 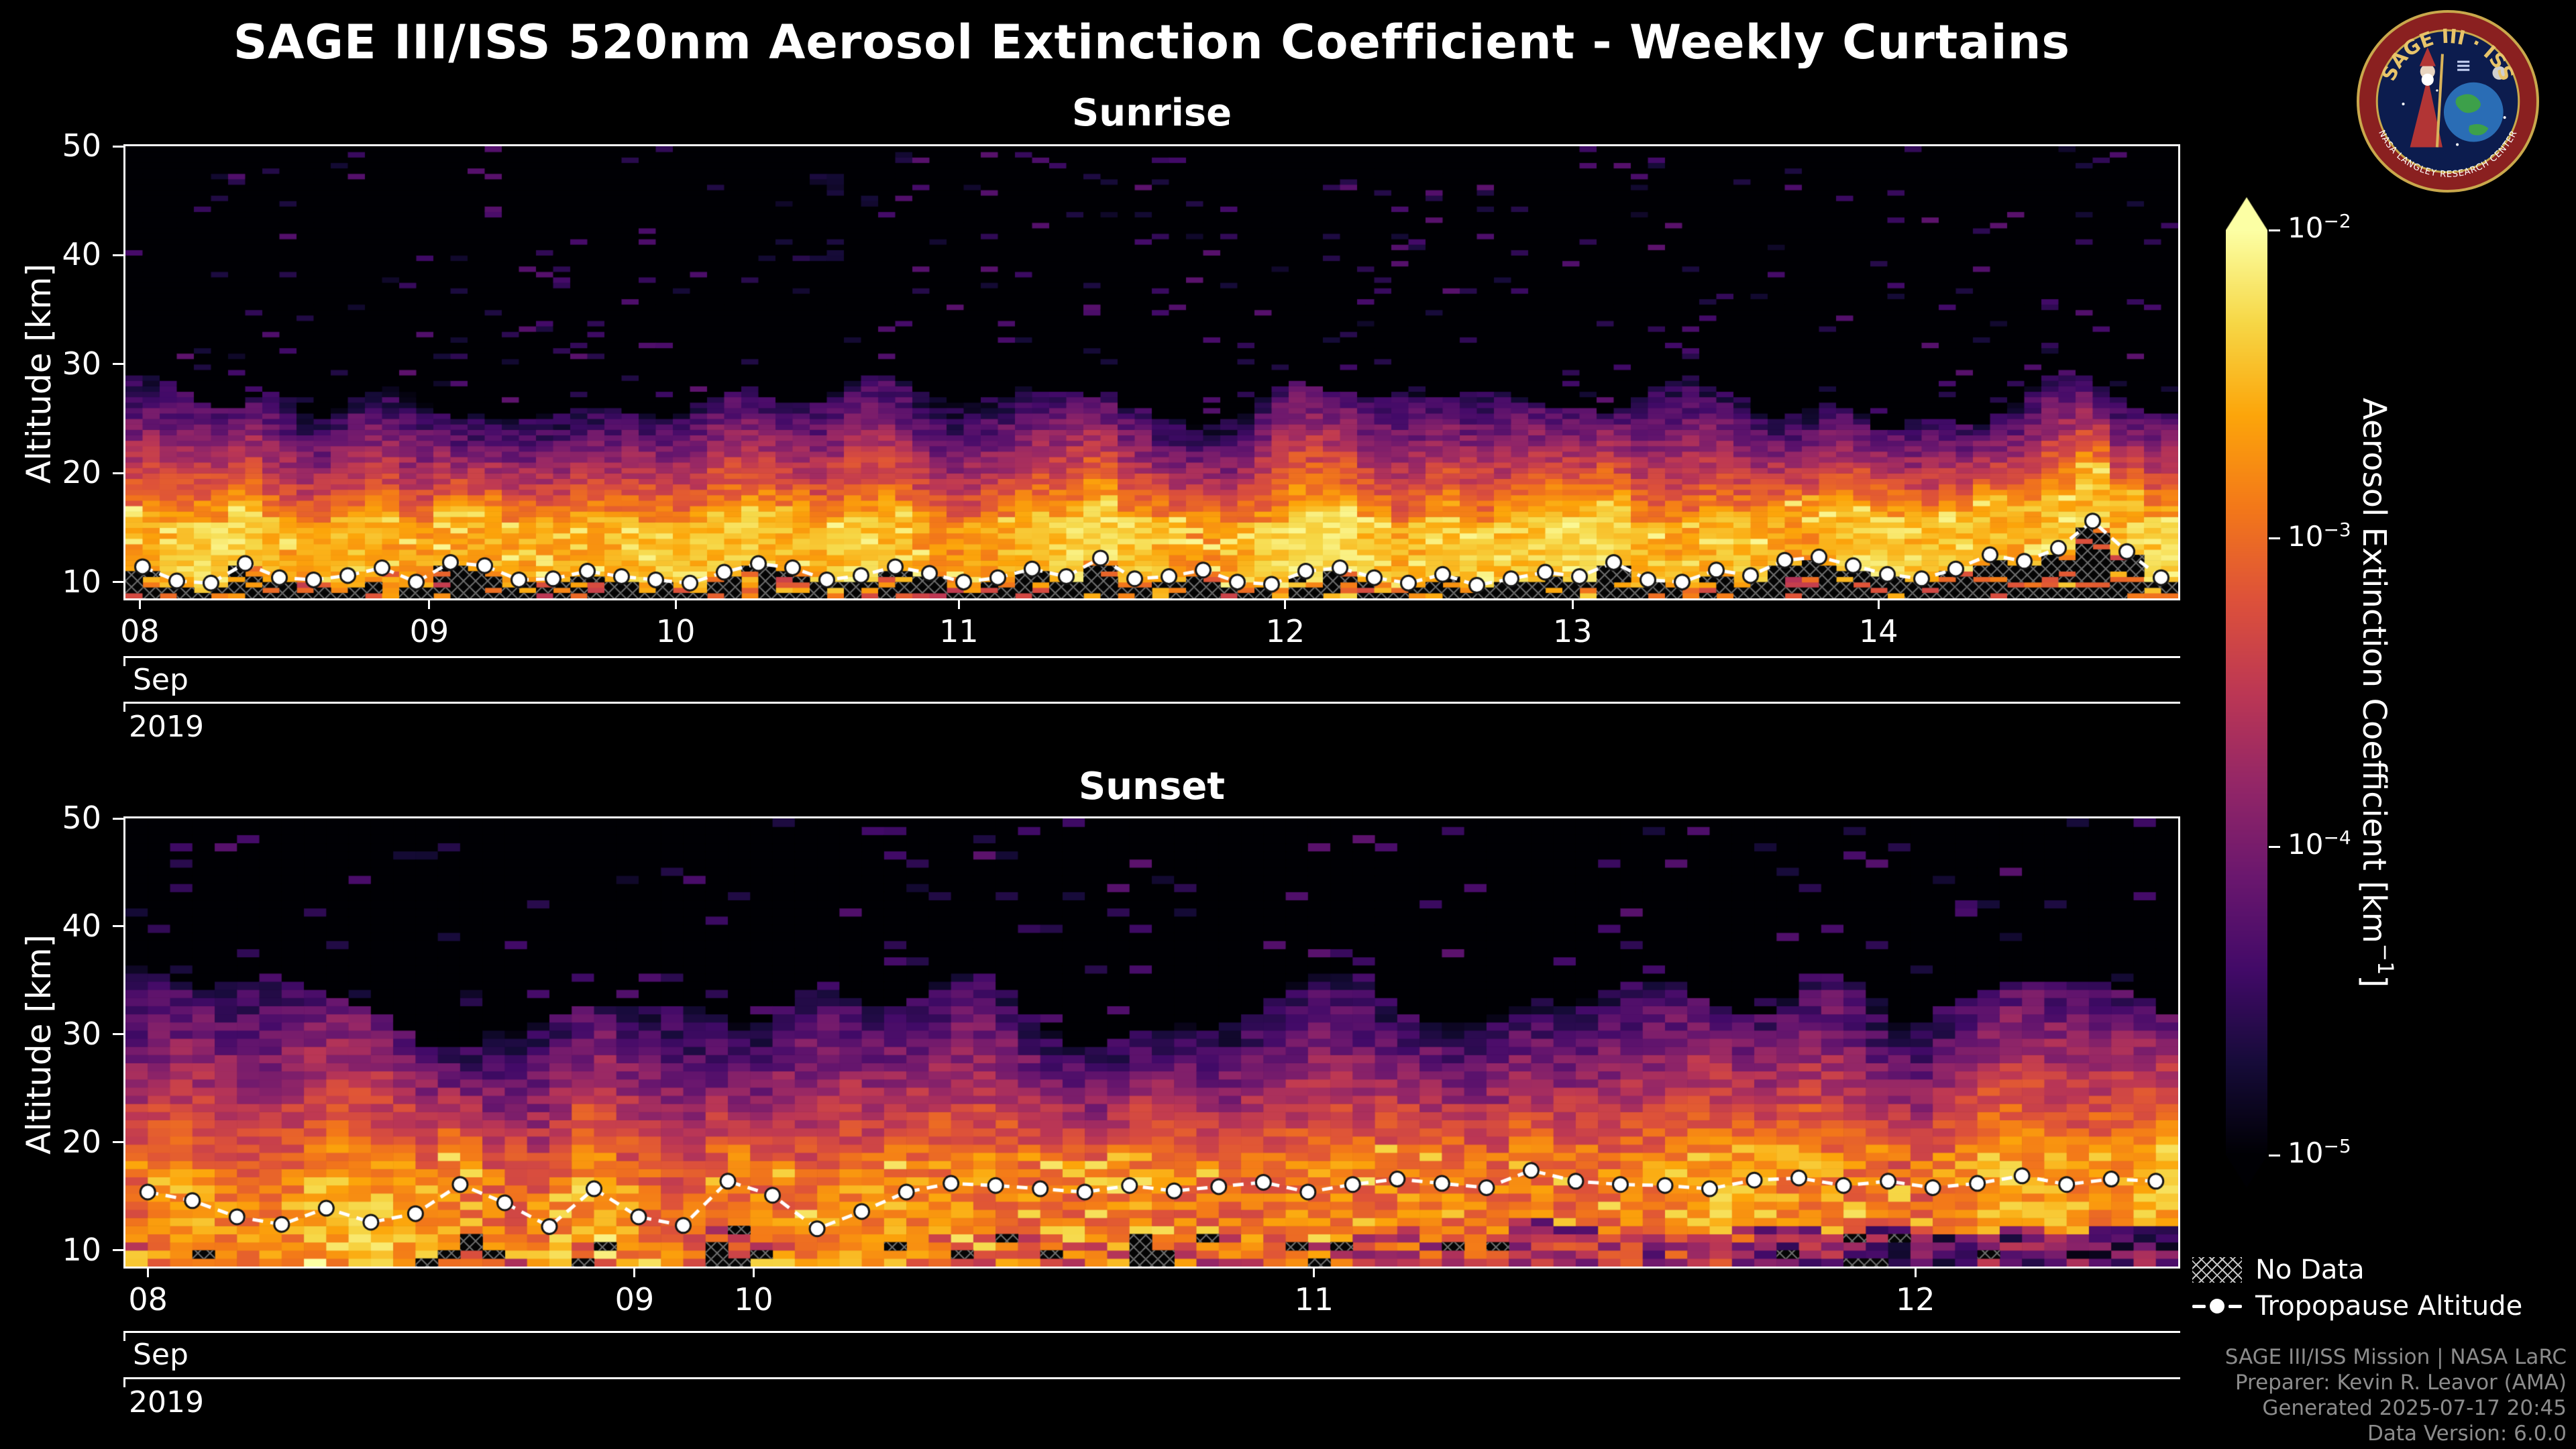 What do you see at coordinates (2499, 73) in the screenshot?
I see `logo-moon-icon` at bounding box center [2499, 73].